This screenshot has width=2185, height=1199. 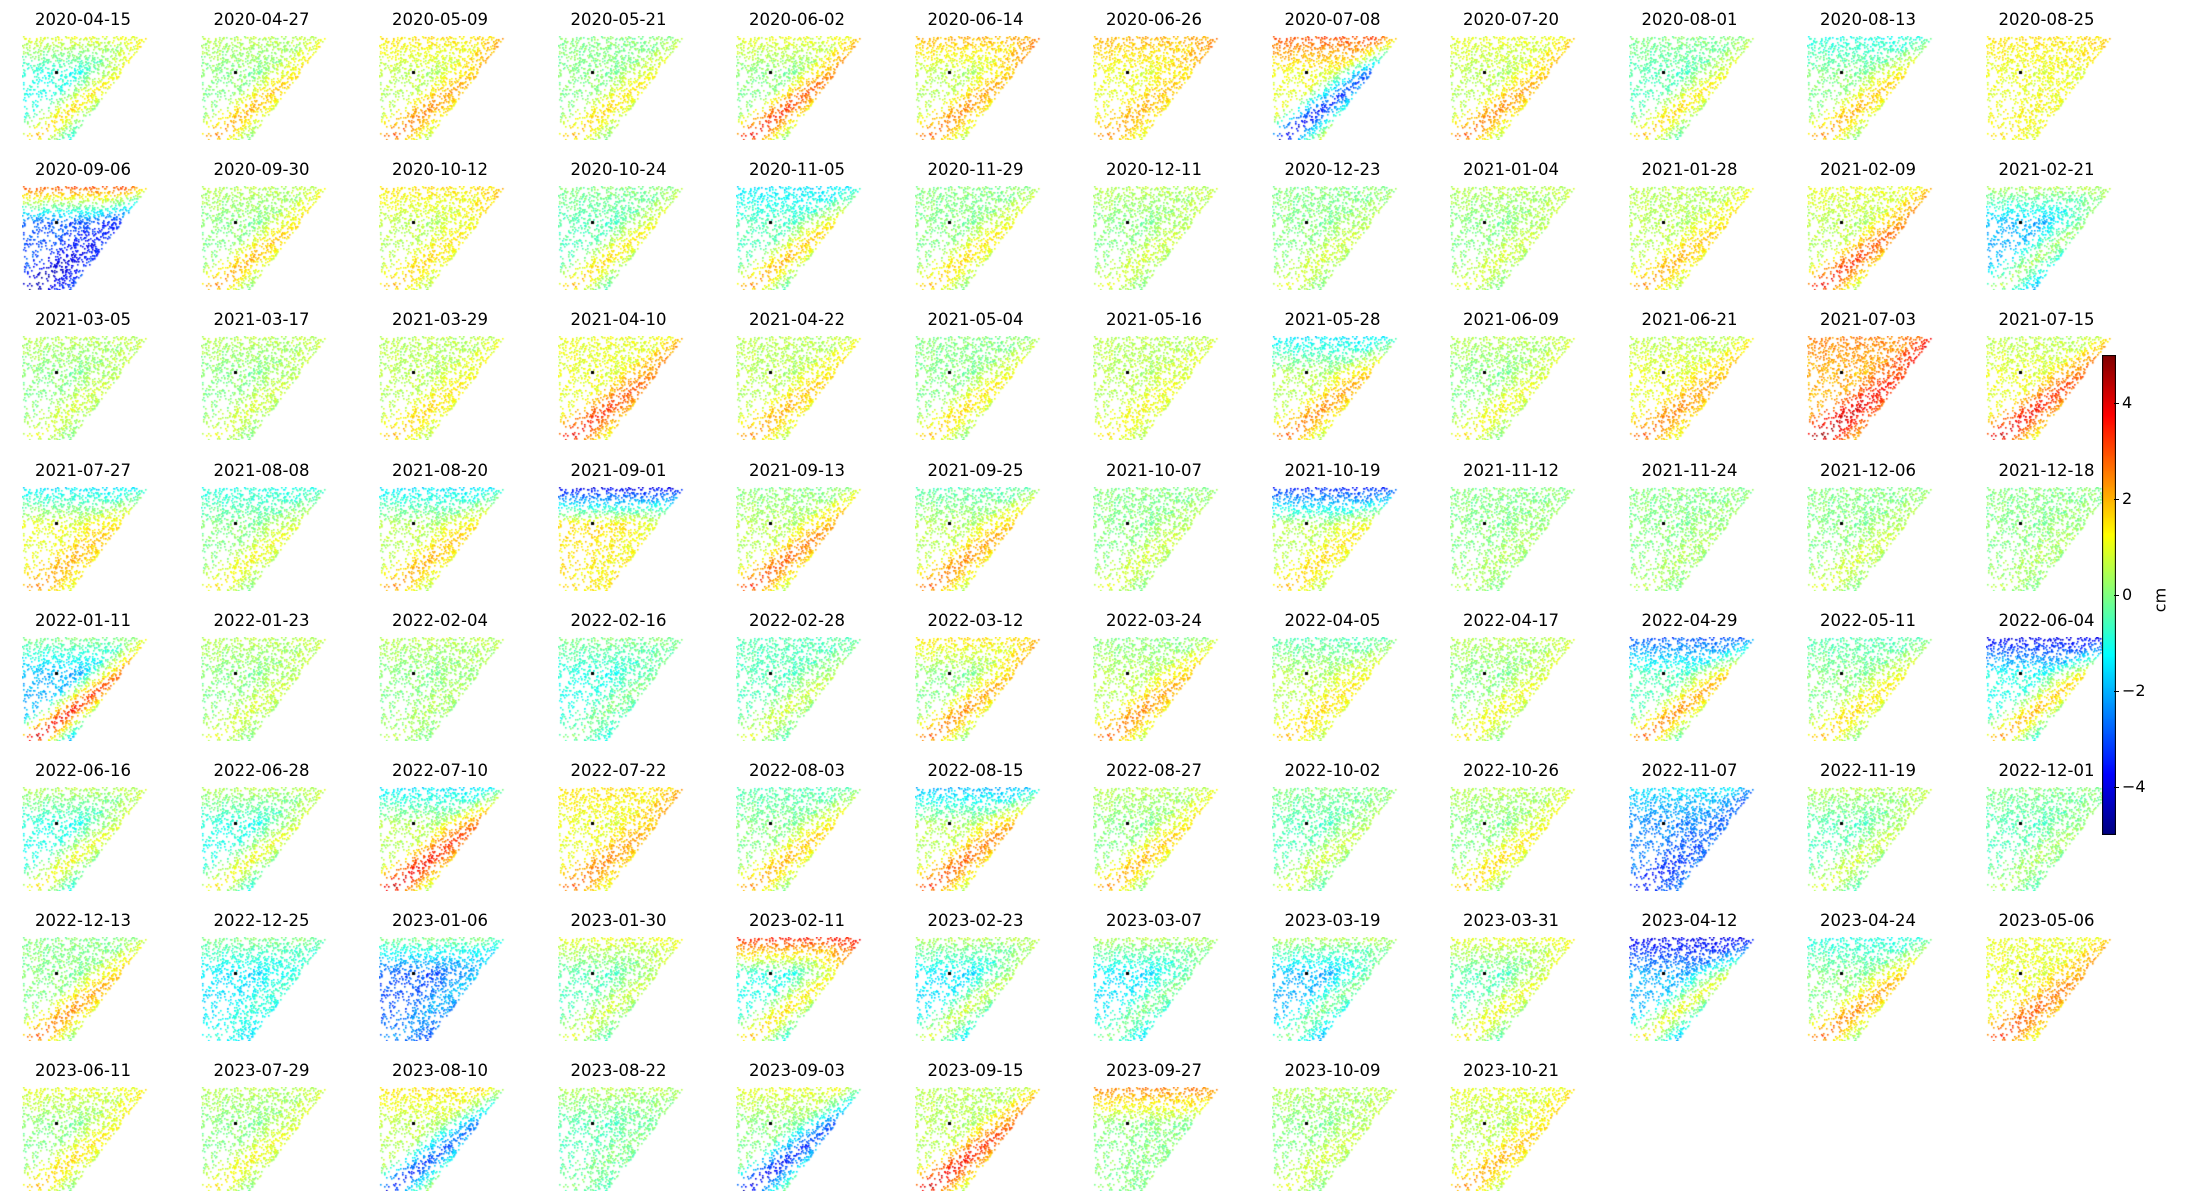 What do you see at coordinates (797, 470) in the screenshot?
I see `panel-date-title: 2021-09-13` at bounding box center [797, 470].